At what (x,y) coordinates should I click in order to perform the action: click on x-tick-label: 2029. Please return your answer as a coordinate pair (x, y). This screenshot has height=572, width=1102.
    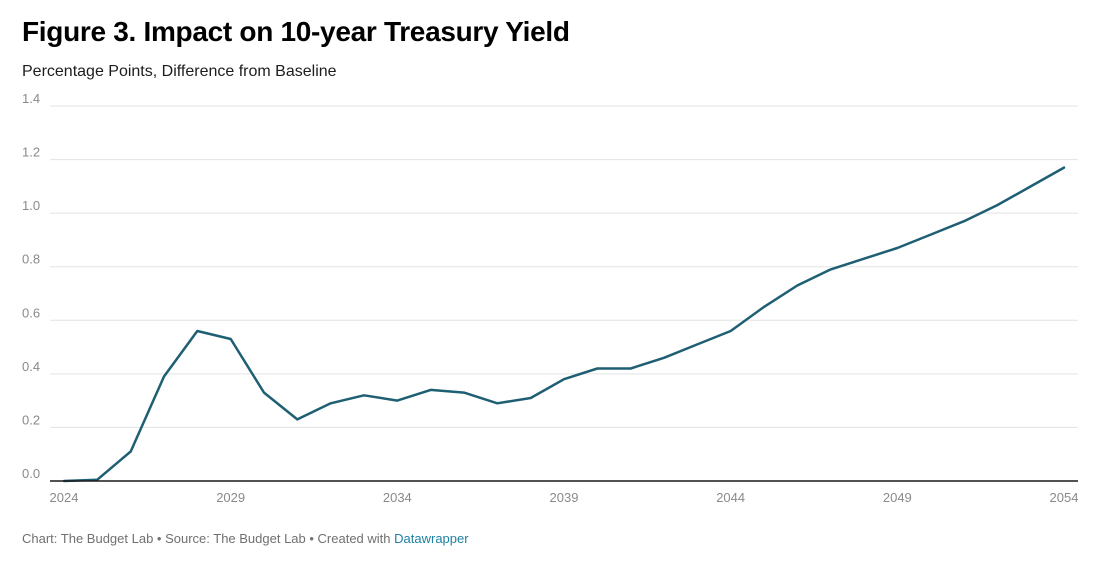
    Looking at the image, I should click on (230, 497).